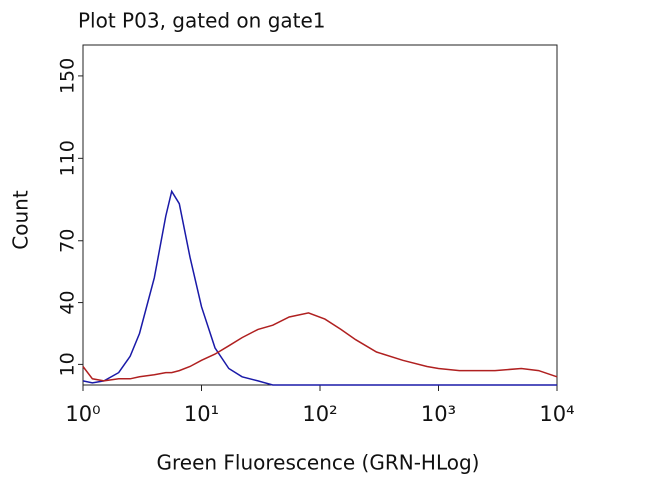  I want to click on x-tick-label: 10³, so click(438, 414).